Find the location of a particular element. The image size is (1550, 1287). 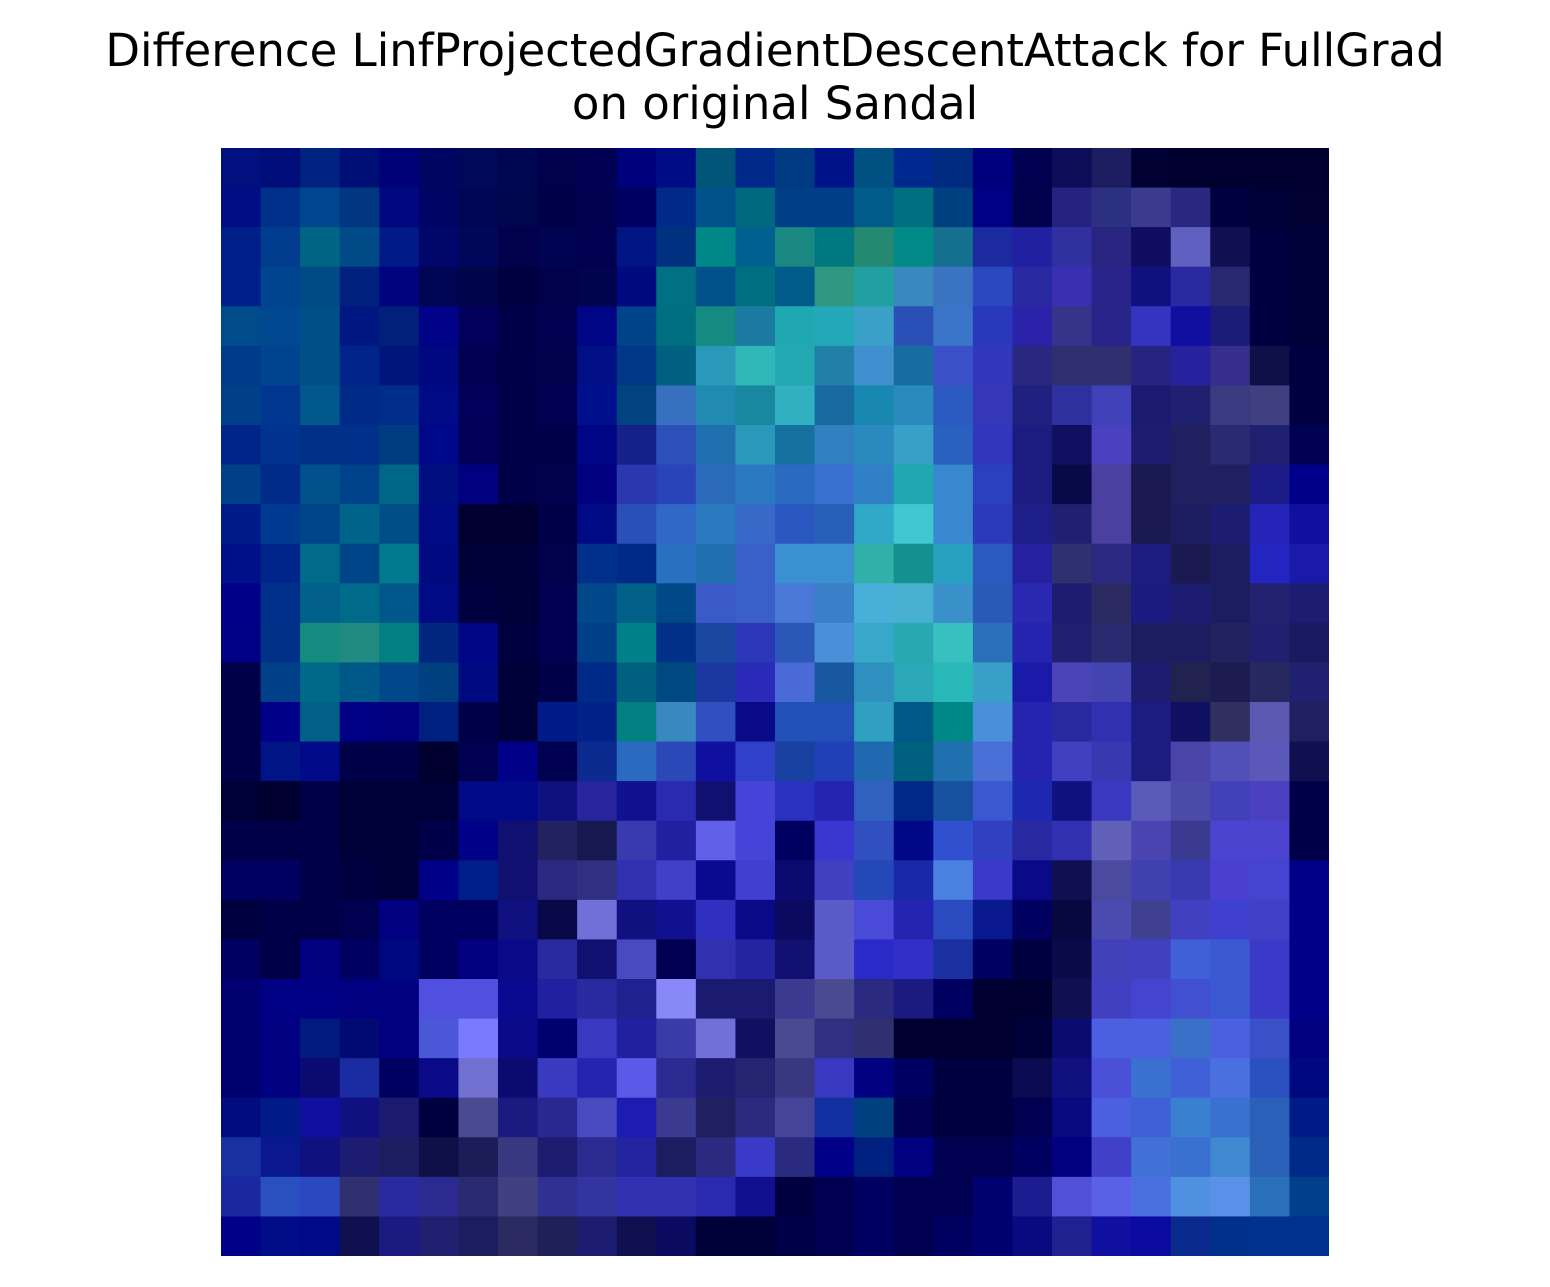

heatmap-cell-r6-c17 is located at coordinates (913, 405).